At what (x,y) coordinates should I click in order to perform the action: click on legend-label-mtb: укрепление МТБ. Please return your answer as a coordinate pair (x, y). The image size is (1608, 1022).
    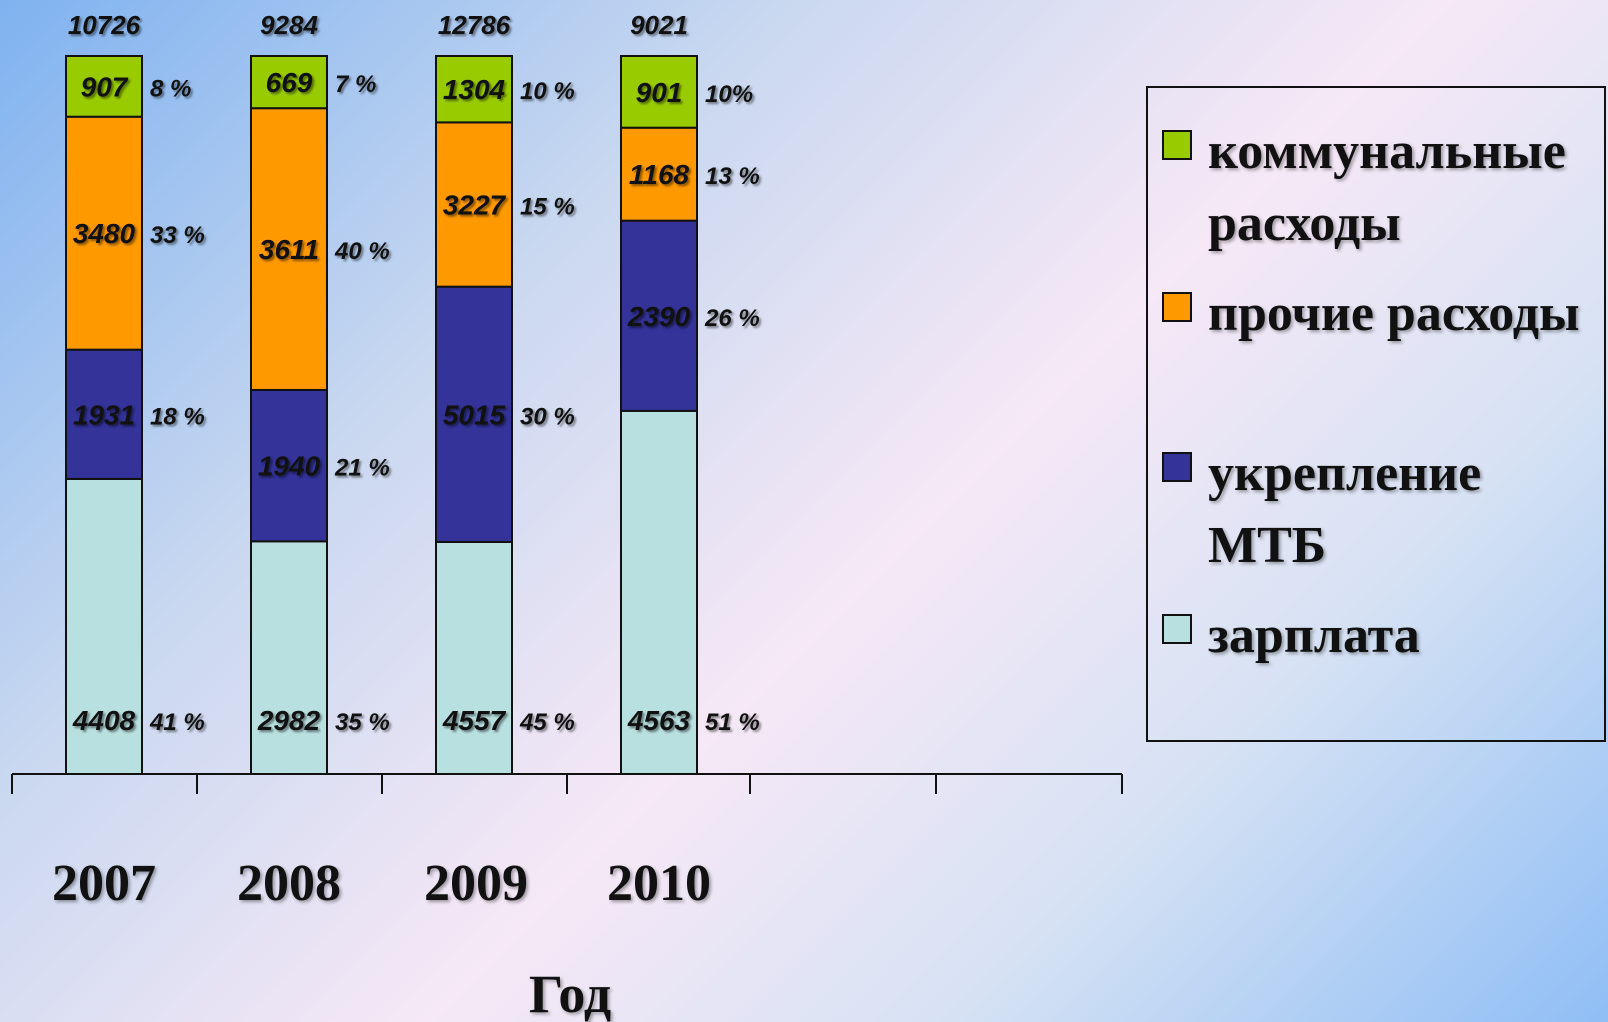
    Looking at the image, I should click on (1345, 509).